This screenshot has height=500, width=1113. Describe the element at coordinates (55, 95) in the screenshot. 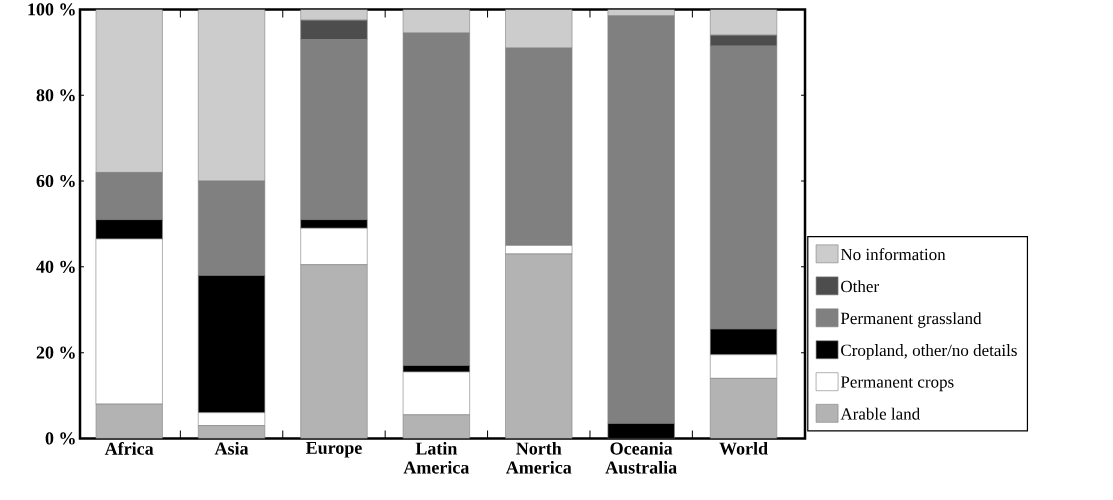

I see `y-tick-label: 80 %` at that location.